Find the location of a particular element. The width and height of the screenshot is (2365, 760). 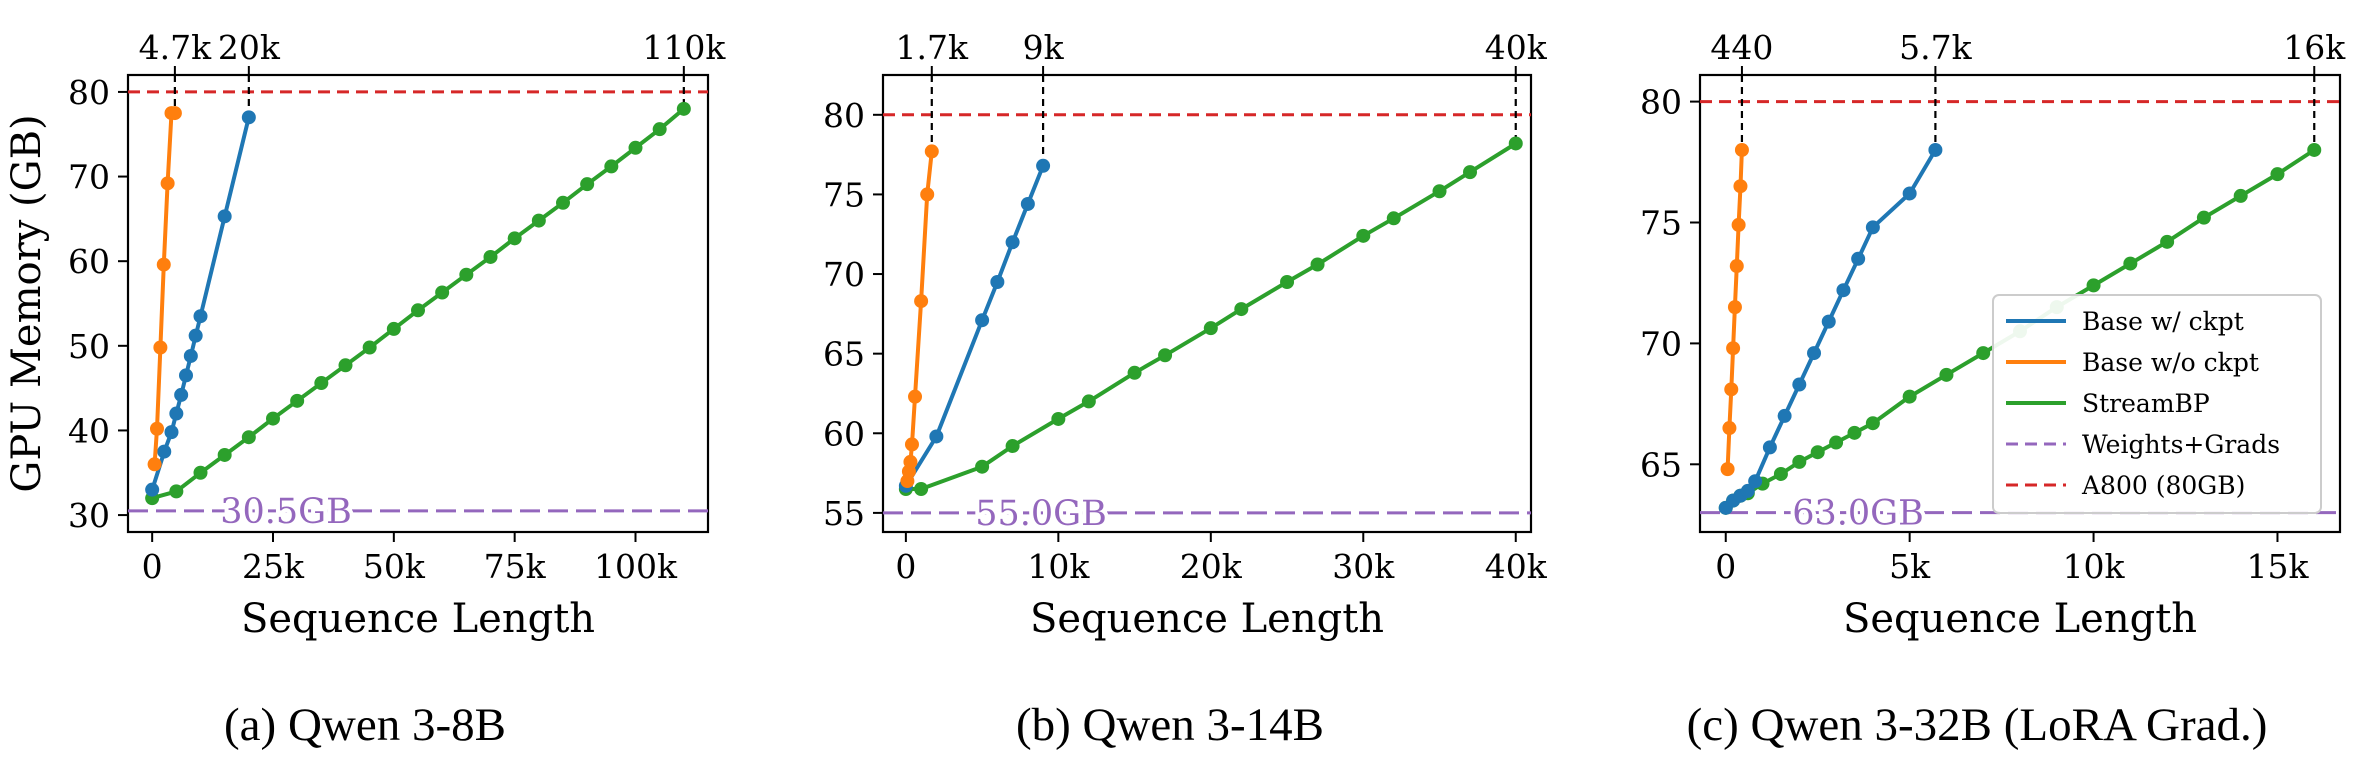

panel-a-xtick-label: 75k is located at coordinates (515, 566).